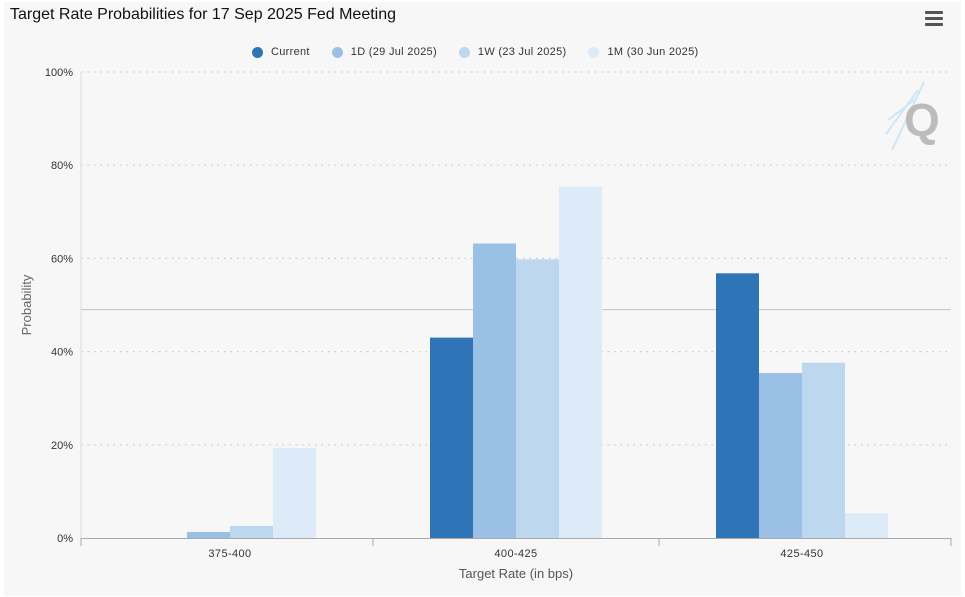  I want to click on y-tick-label: 80%, so click(62, 166).